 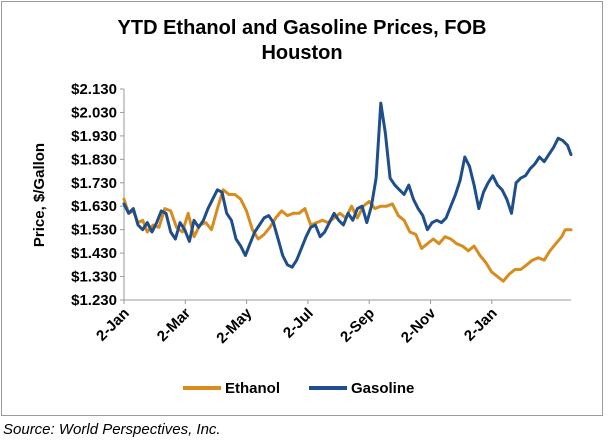 I want to click on y-axis-title: Price, $/Gallon, so click(x=39, y=195).